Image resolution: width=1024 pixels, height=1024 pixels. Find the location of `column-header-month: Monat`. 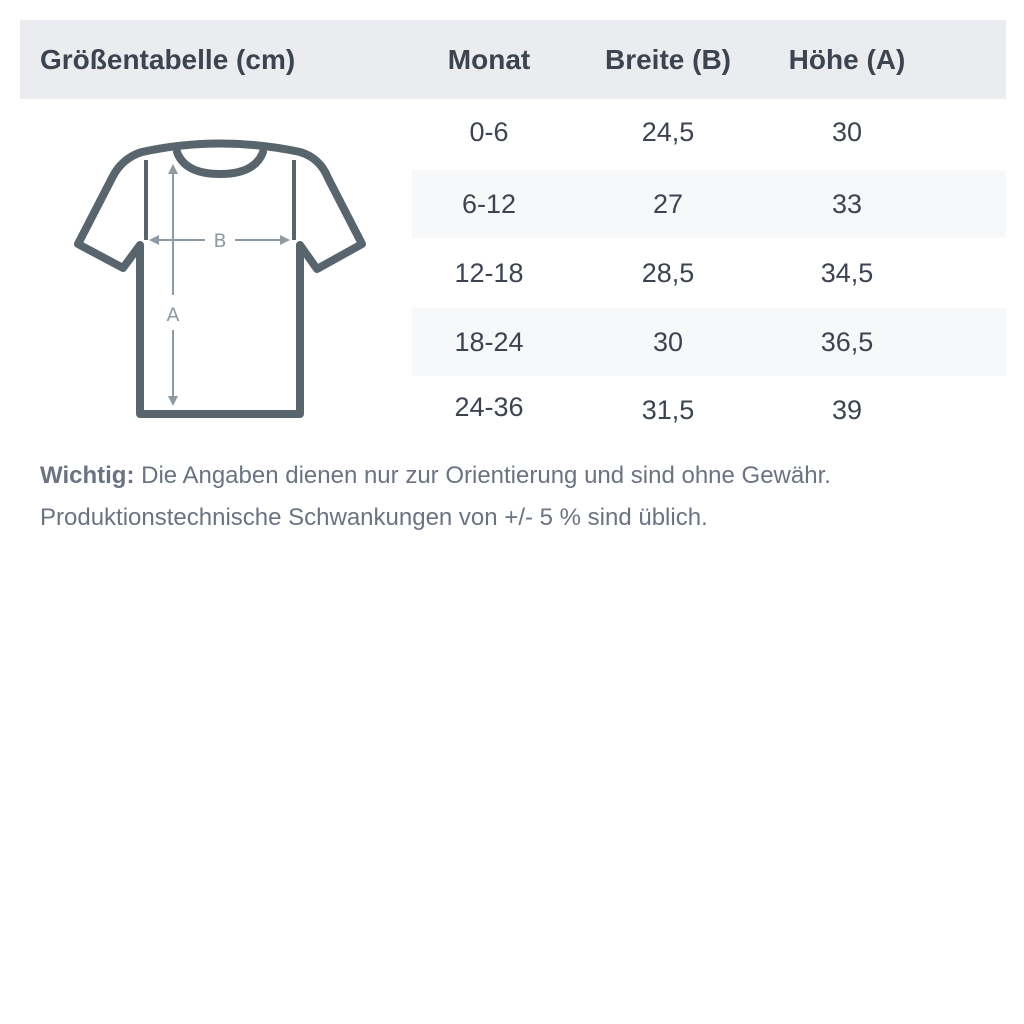

column-header-month: Monat is located at coordinates (489, 59).